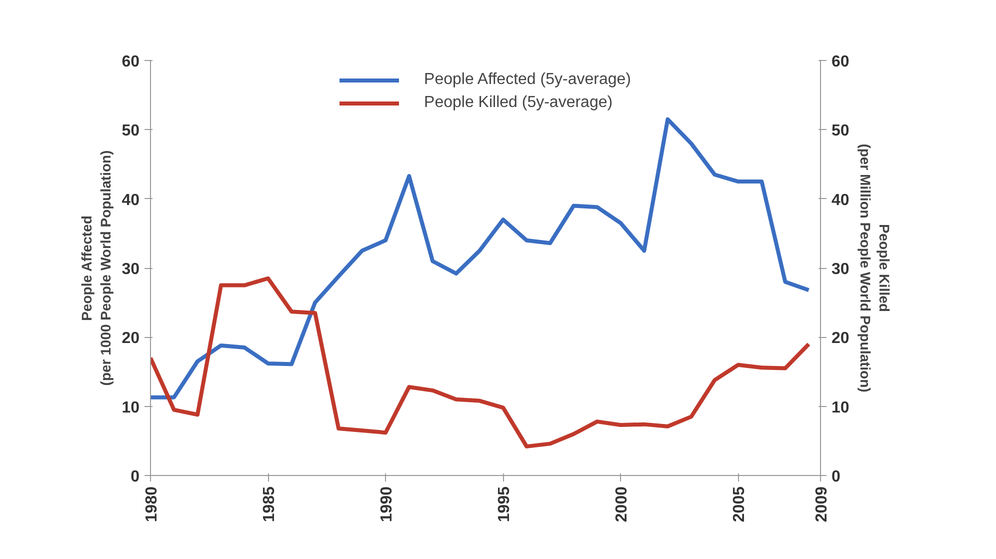 The width and height of the screenshot is (996, 559). What do you see at coordinates (131, 407) in the screenshot?
I see `y-tick-label: 10` at bounding box center [131, 407].